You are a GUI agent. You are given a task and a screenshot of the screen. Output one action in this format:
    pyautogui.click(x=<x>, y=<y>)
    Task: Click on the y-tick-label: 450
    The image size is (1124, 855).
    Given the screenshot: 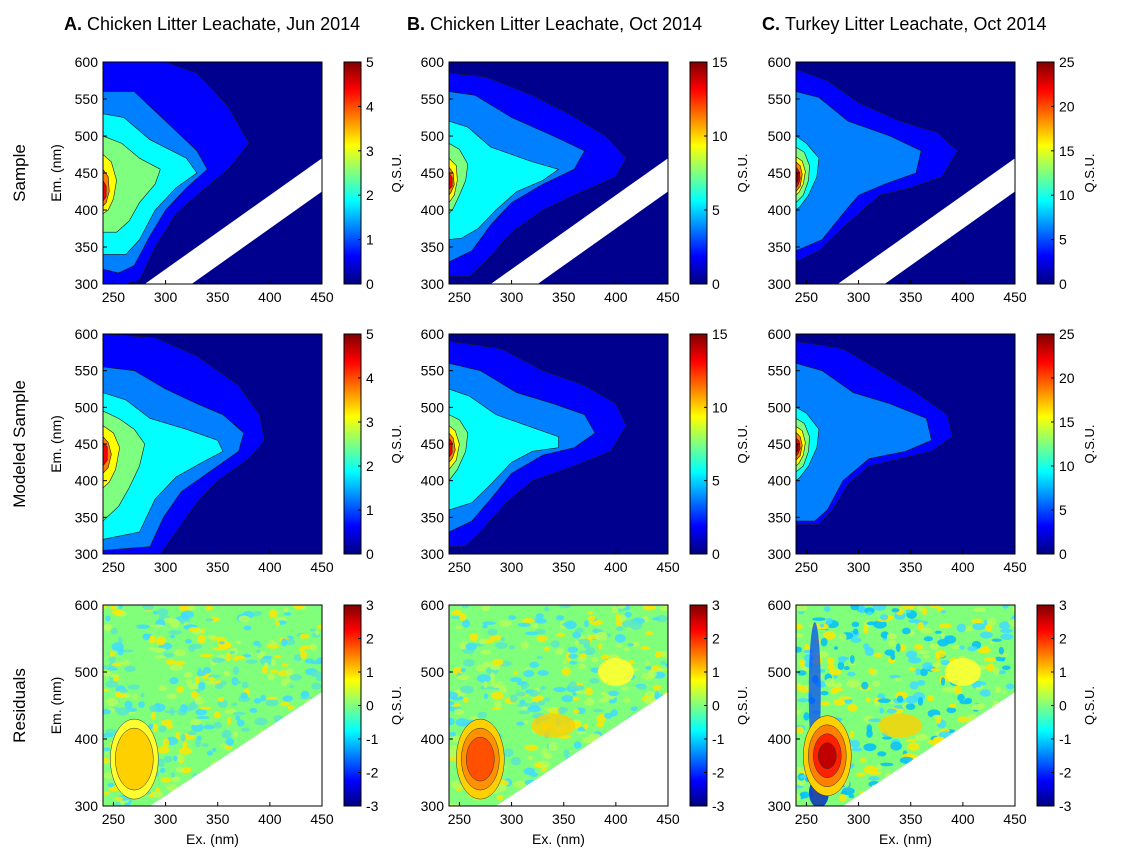 What is the action you would take?
    pyautogui.click(x=780, y=444)
    